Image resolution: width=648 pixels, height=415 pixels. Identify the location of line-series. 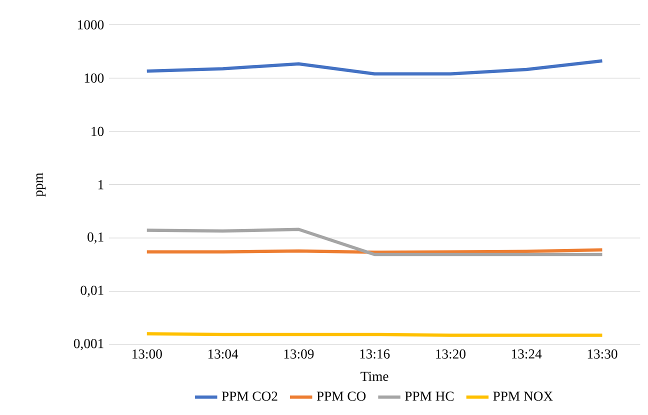
(374, 67).